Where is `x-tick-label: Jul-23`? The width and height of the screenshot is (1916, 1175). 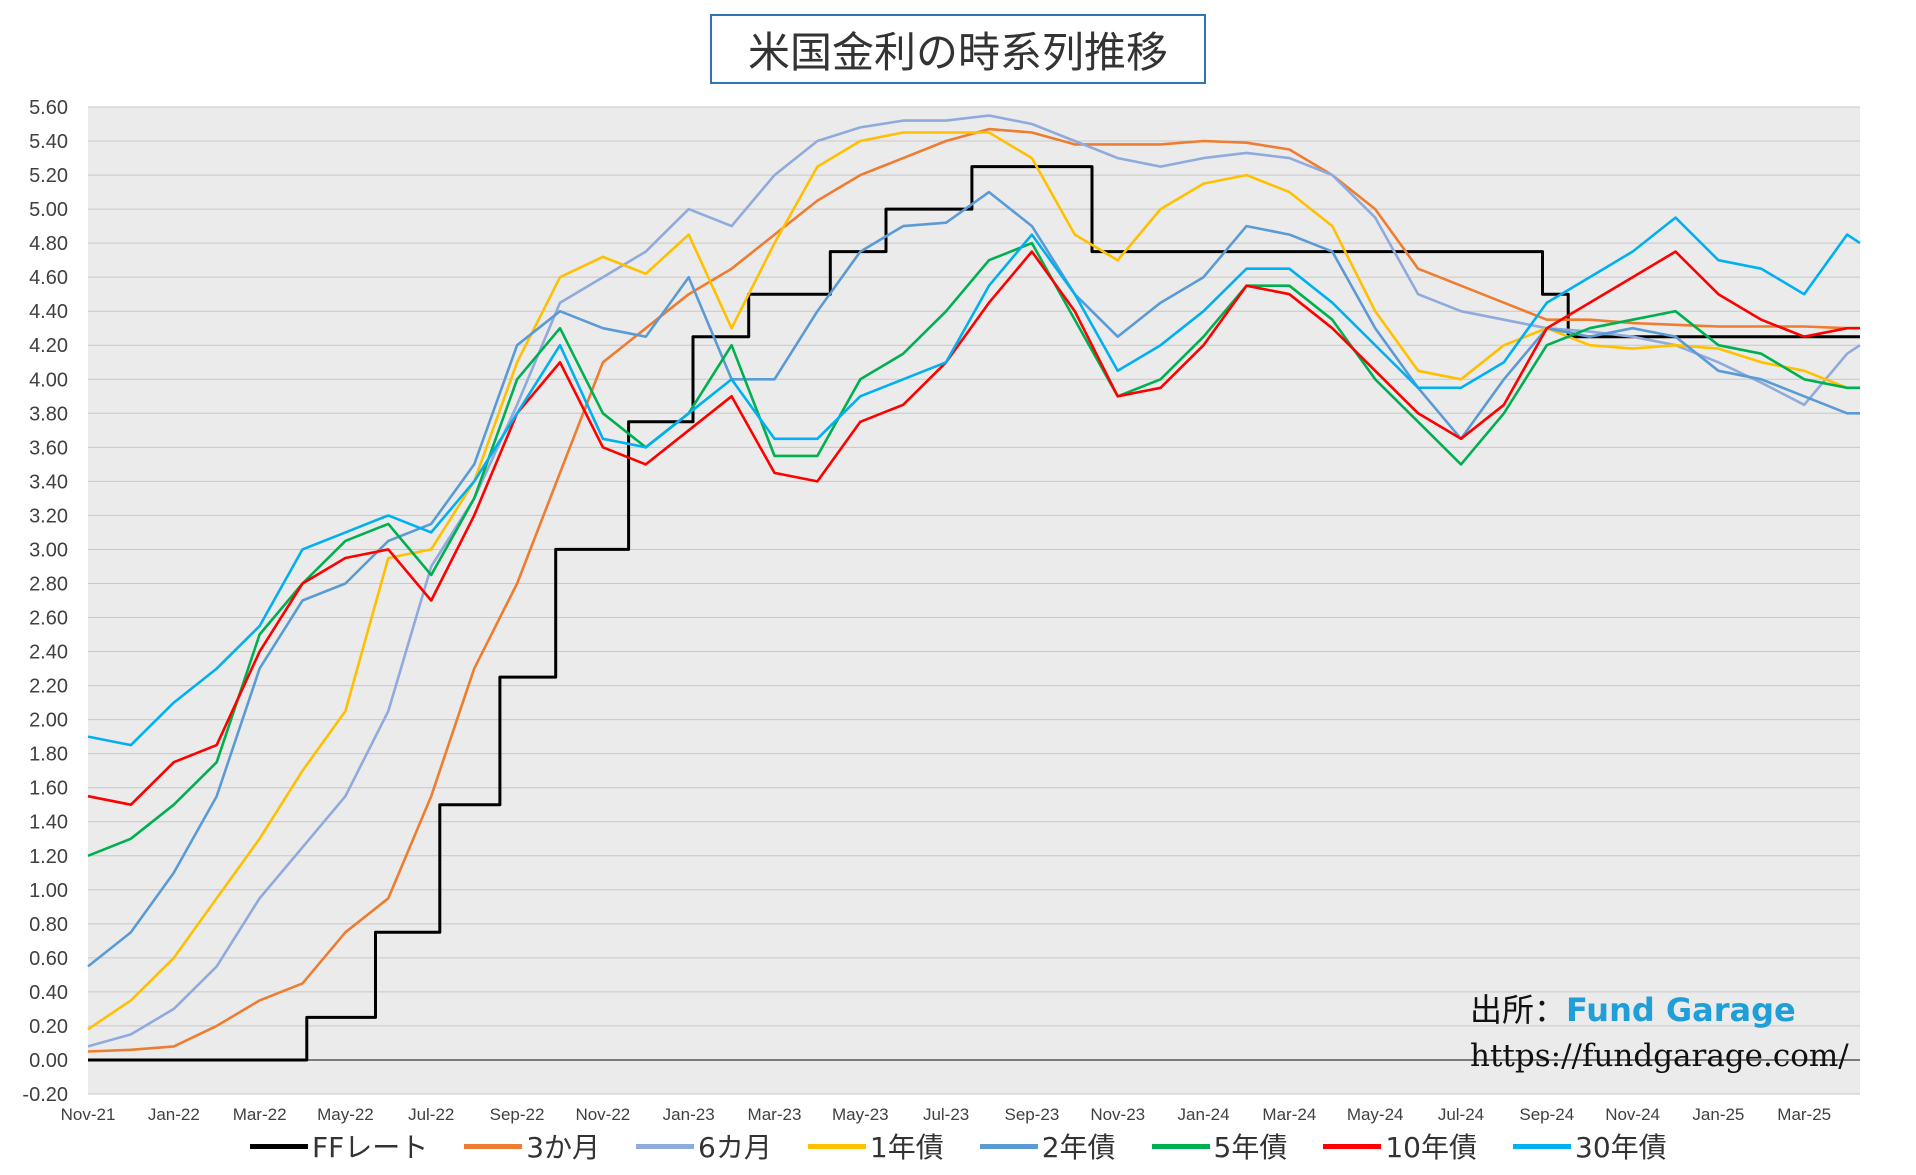 x-tick-label: Jul-23 is located at coordinates (946, 1114).